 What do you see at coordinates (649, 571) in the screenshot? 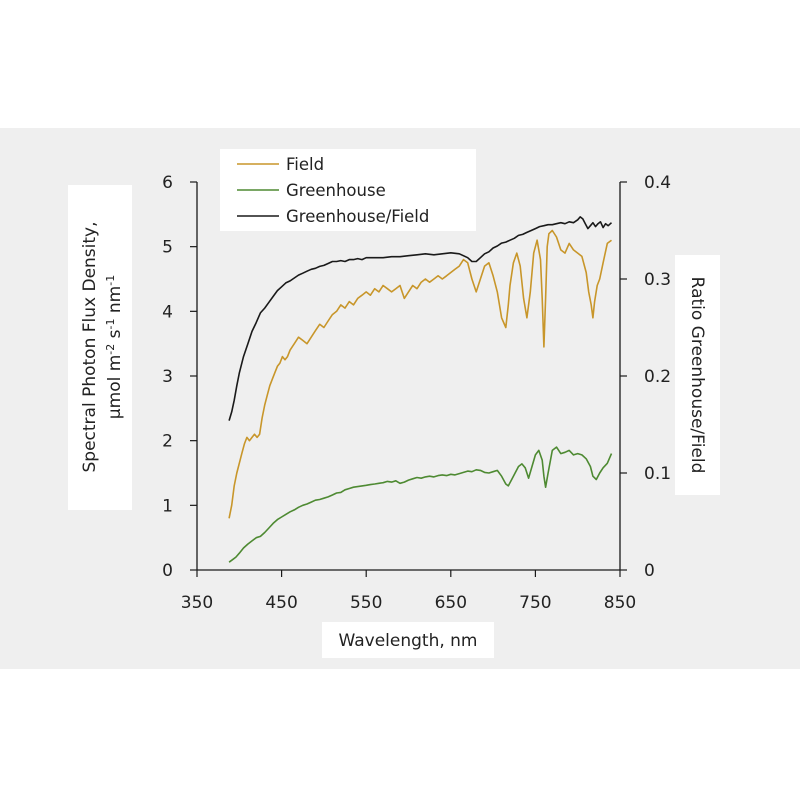
I see `y2-tick-label: 0` at bounding box center [649, 571].